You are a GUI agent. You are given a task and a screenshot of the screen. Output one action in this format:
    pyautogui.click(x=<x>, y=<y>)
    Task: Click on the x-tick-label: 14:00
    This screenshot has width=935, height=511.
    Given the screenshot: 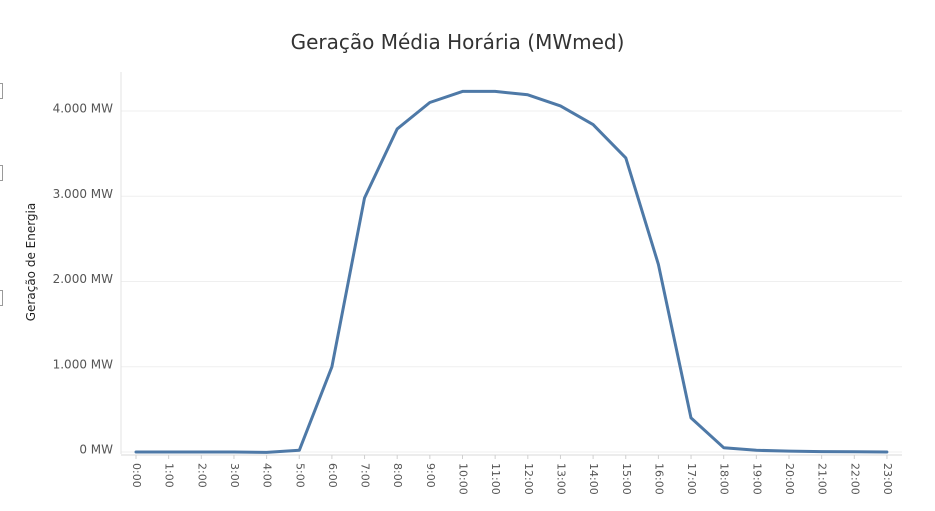 What is the action you would take?
    pyautogui.click(x=593, y=479)
    